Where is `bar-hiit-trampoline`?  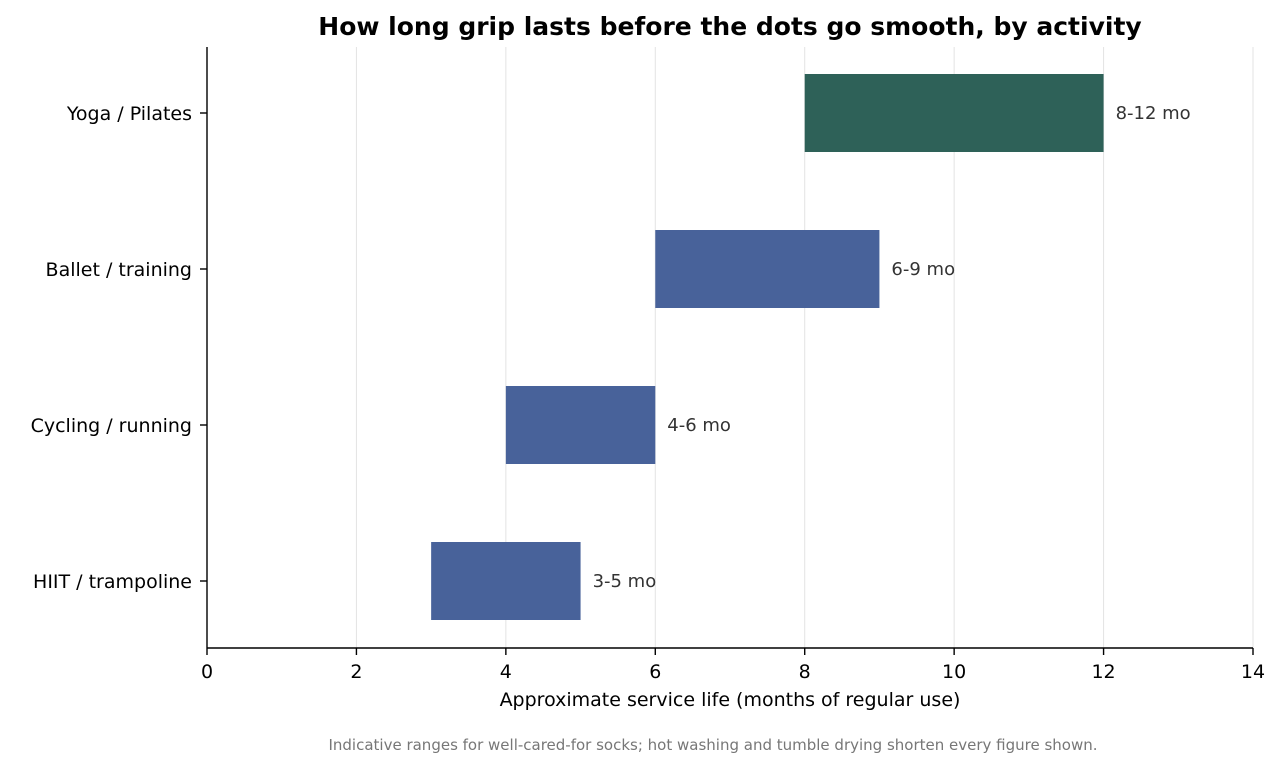 bar-hiit-trampoline is located at coordinates (506, 581).